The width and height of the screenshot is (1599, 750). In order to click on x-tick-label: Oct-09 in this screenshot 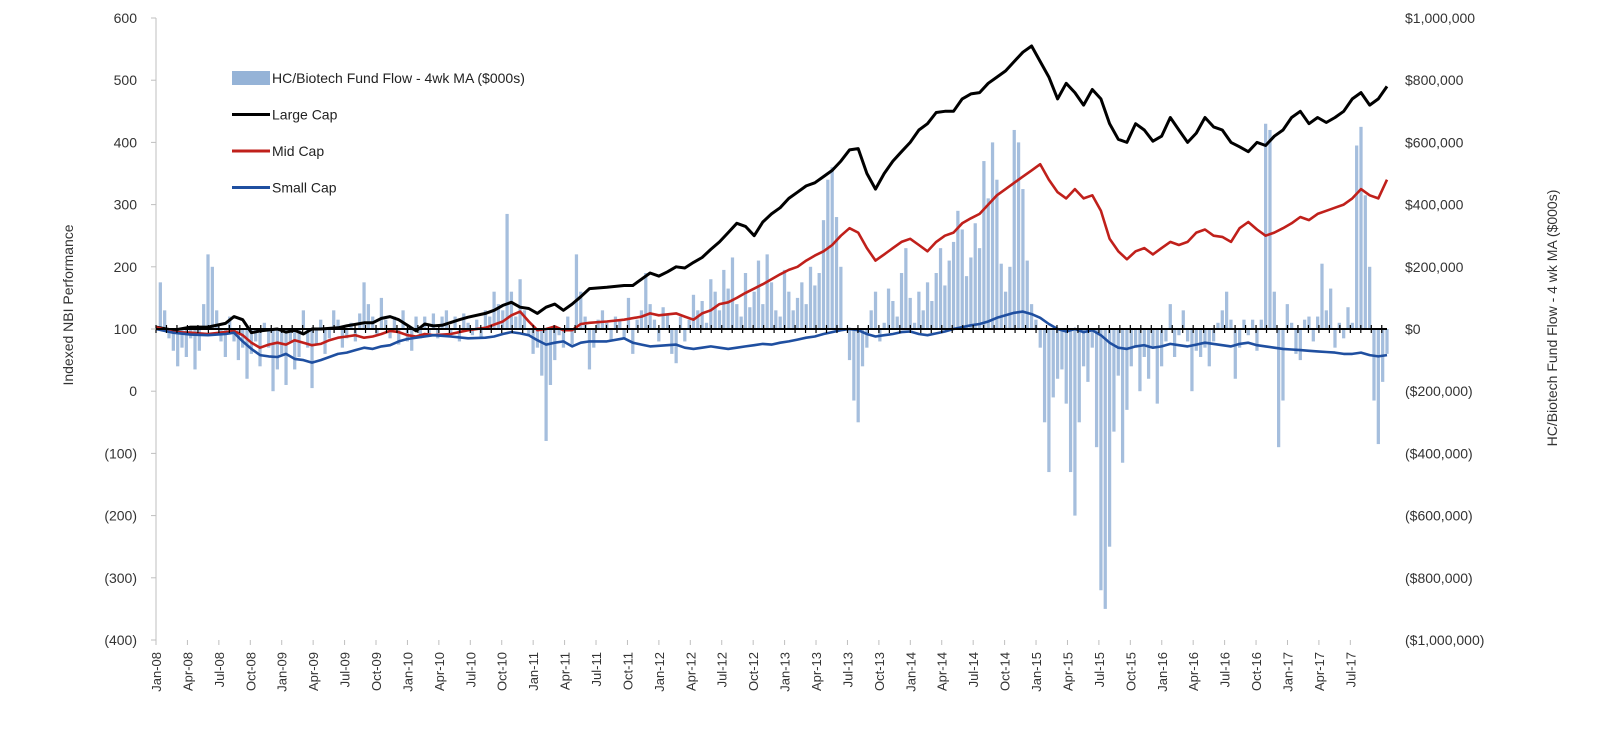, I will do `click(376, 671)`.